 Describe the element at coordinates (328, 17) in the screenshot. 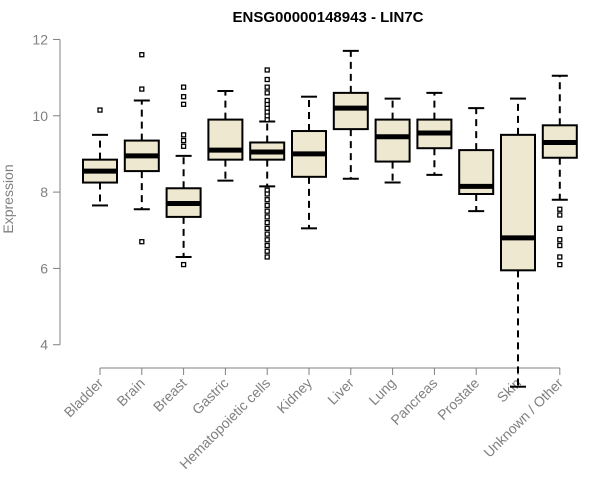

I see `chart-title: ENSG00000148943 - LIN7C` at that location.